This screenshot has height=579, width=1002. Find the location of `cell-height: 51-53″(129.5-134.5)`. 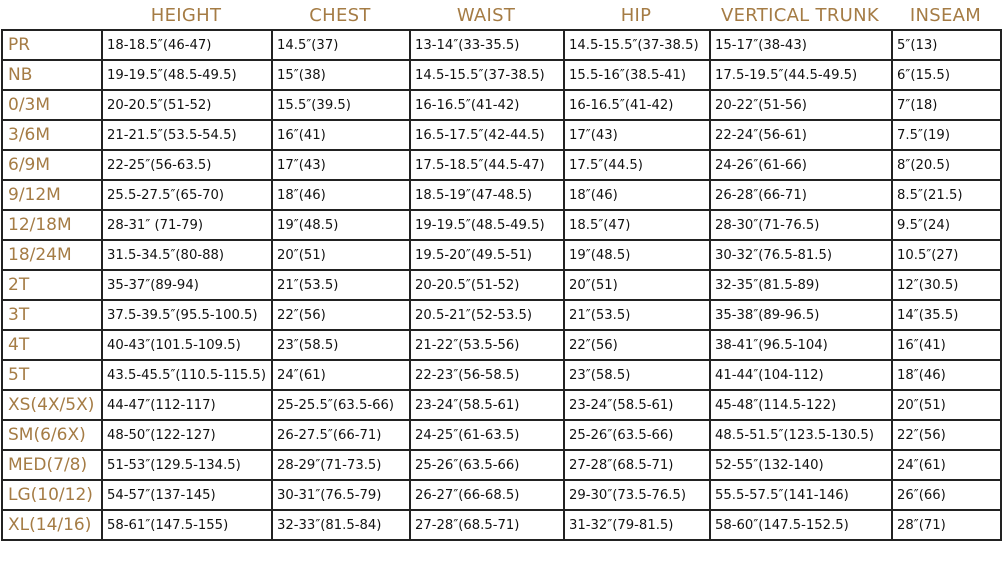

cell-height: 51-53″(129.5-134.5) is located at coordinates (187, 465).